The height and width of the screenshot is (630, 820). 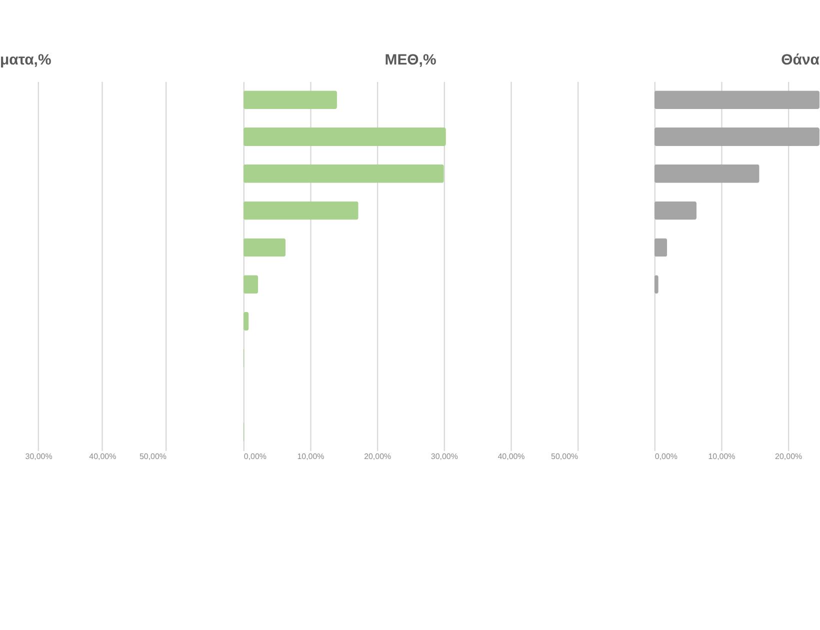 What do you see at coordinates (26, 59) in the screenshot?
I see `chart-title: ματα,%` at bounding box center [26, 59].